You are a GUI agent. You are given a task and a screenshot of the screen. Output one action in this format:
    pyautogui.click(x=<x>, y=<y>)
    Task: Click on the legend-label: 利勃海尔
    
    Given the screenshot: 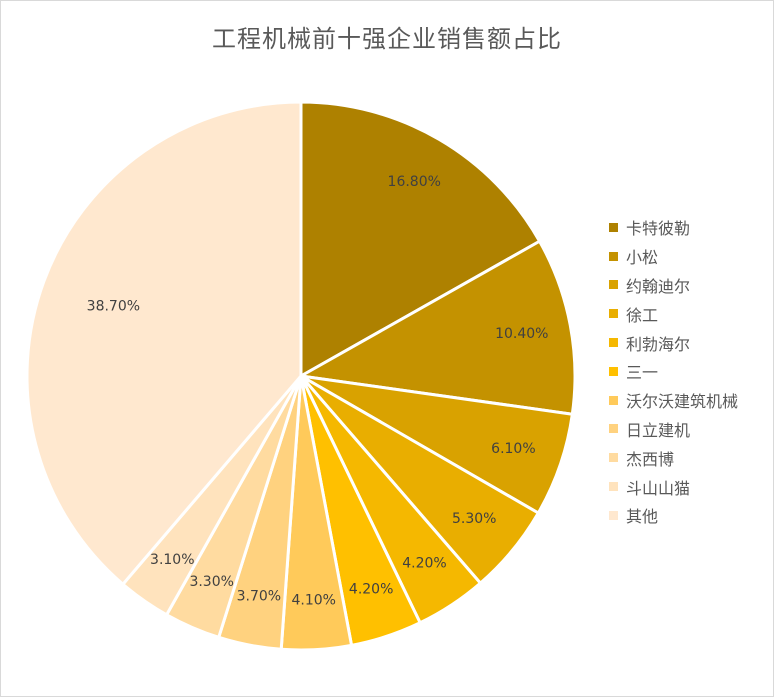 What is the action you would take?
    pyautogui.click(x=658, y=344)
    